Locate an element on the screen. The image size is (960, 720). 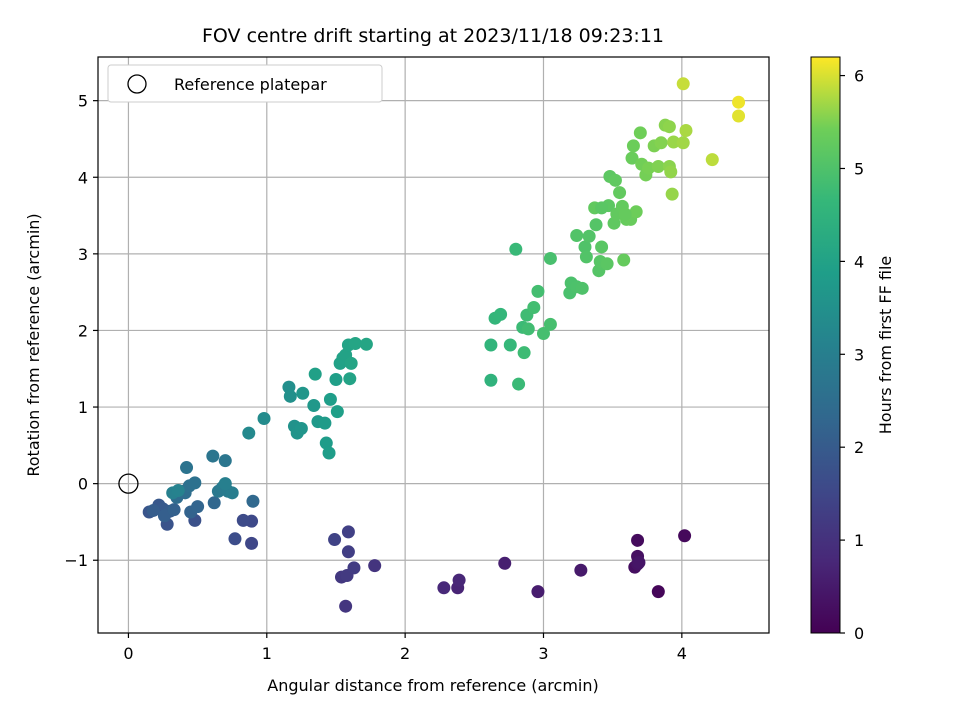
colorbar-tick-label: 2 is located at coordinates (859, 447).